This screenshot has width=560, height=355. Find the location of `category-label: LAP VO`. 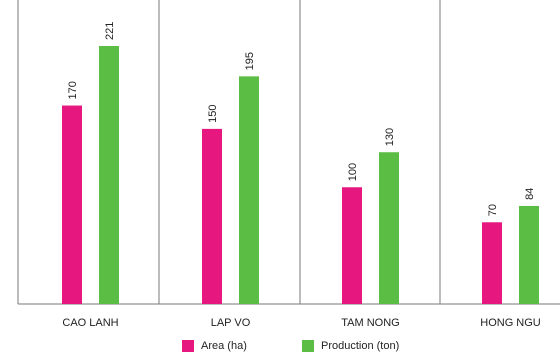

category-label: LAP VO is located at coordinates (231, 323).